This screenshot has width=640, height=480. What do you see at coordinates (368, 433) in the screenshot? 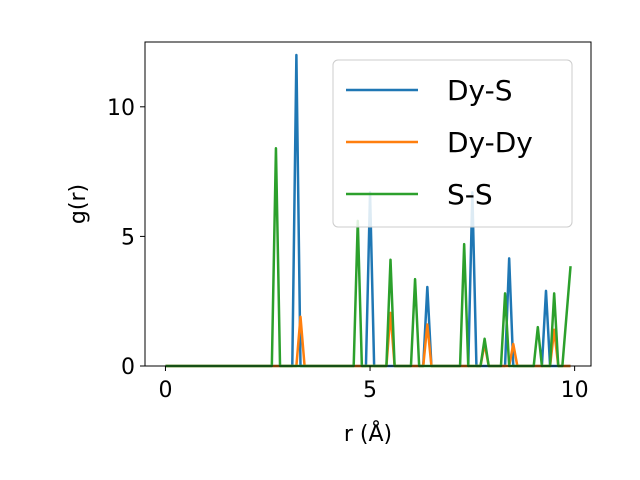
I see `x-axis-label: r (Å)` at bounding box center [368, 433].